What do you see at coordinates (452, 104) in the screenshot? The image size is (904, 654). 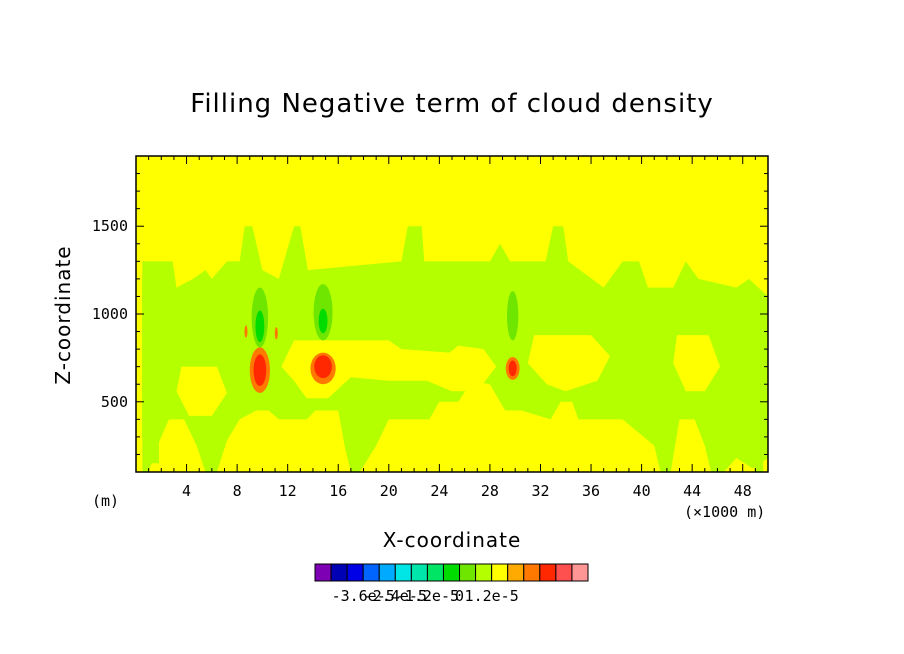 I see `chart-title: Filling Negative term of cloud density` at bounding box center [452, 104].